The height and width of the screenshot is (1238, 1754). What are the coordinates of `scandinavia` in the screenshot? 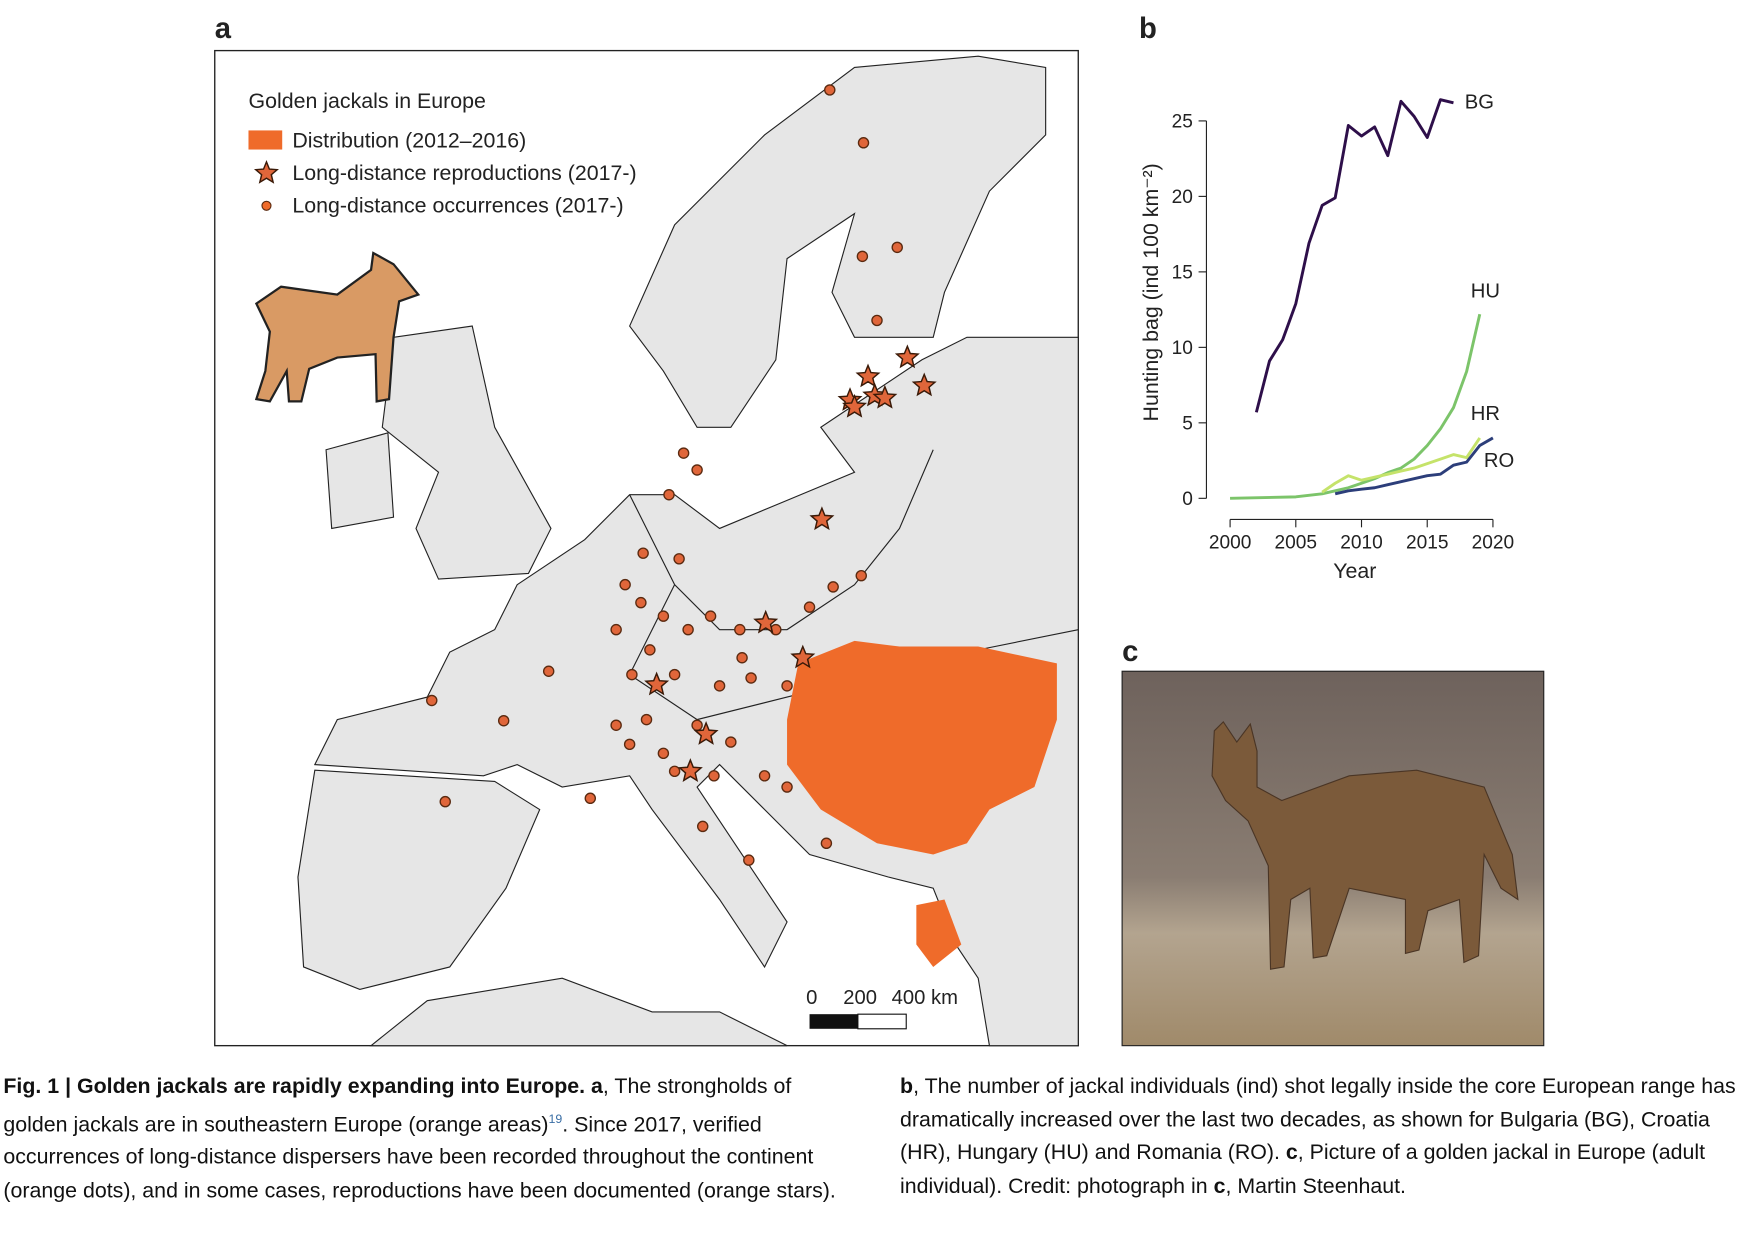 It's located at (837, 241).